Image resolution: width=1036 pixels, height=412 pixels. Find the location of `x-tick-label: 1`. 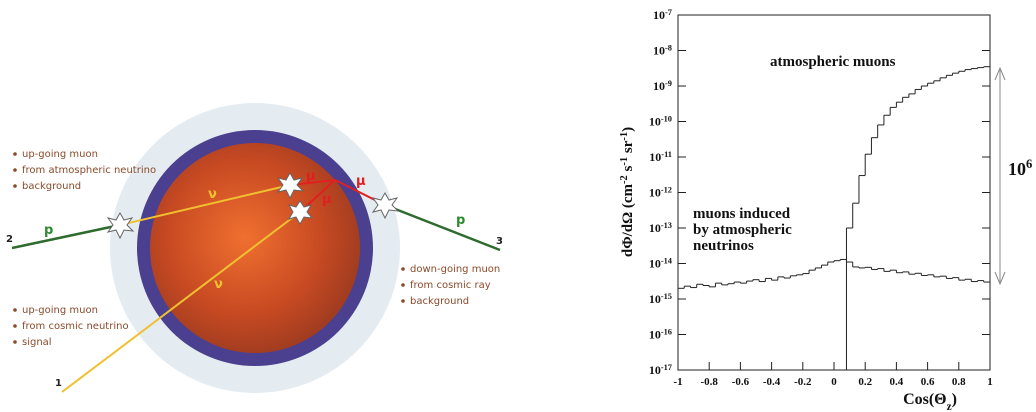

x-tick-label: 1 is located at coordinates (990, 382).